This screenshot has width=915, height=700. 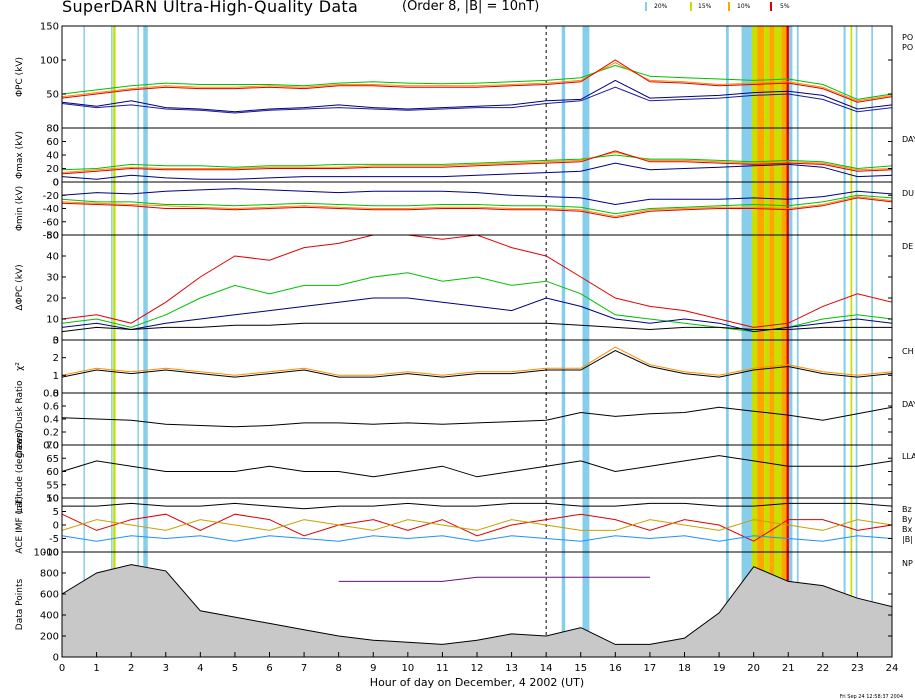 I want to click on chart-title: SuperDARN Ultra-High-Quality Data, so click(x=210, y=8).